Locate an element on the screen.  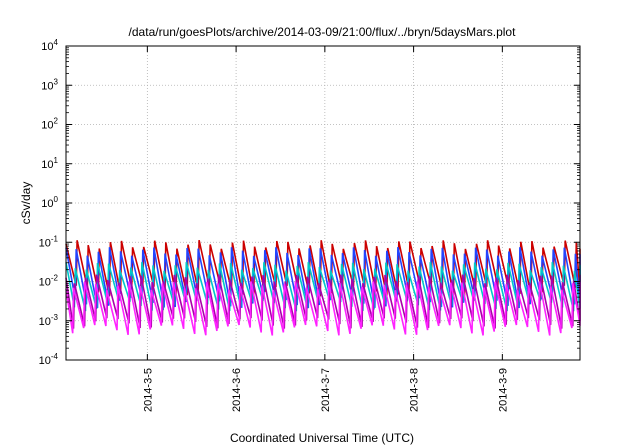
x-tick-label: 2014-3-8 is located at coordinates (415, 390).